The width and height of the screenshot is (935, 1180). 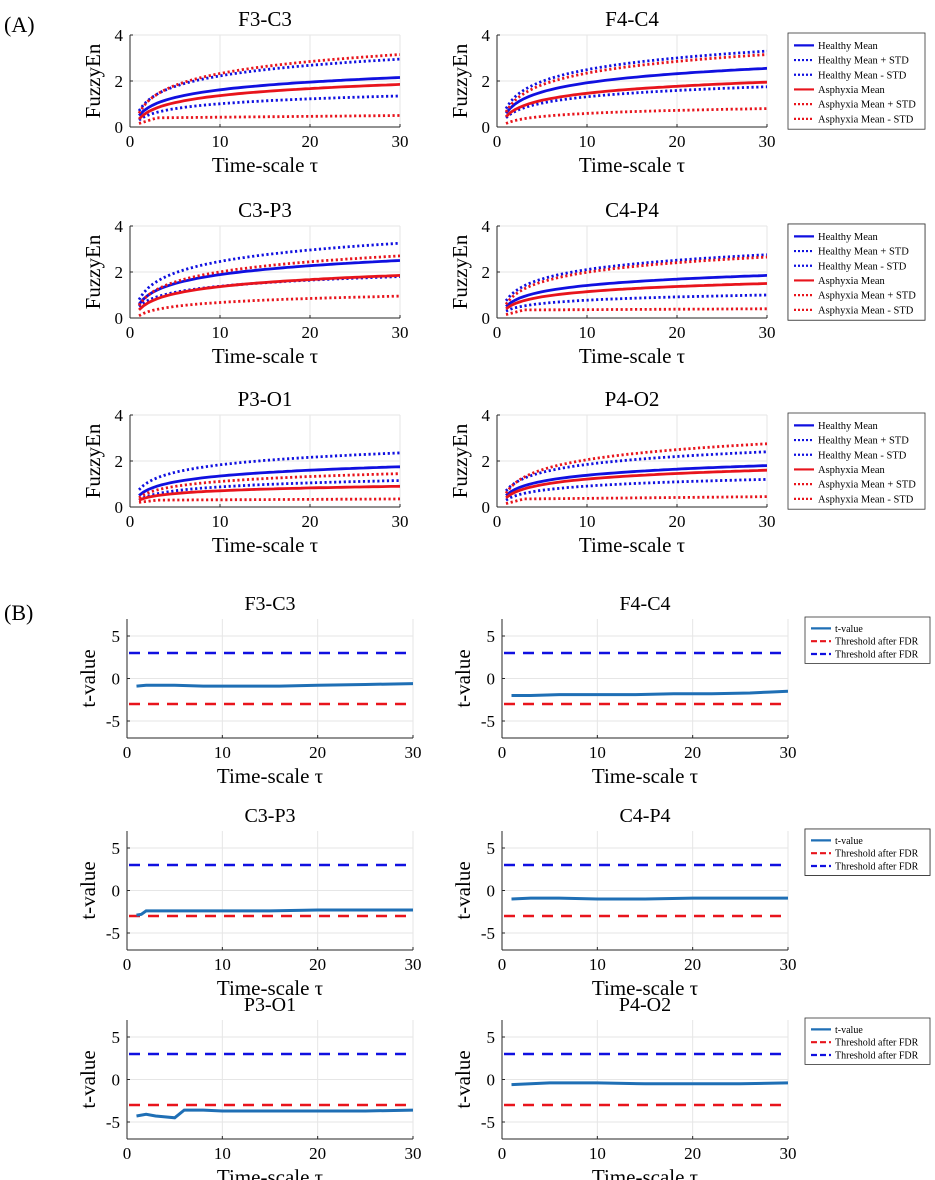 I want to click on chart-title: F3-C3, so click(x=265, y=19).